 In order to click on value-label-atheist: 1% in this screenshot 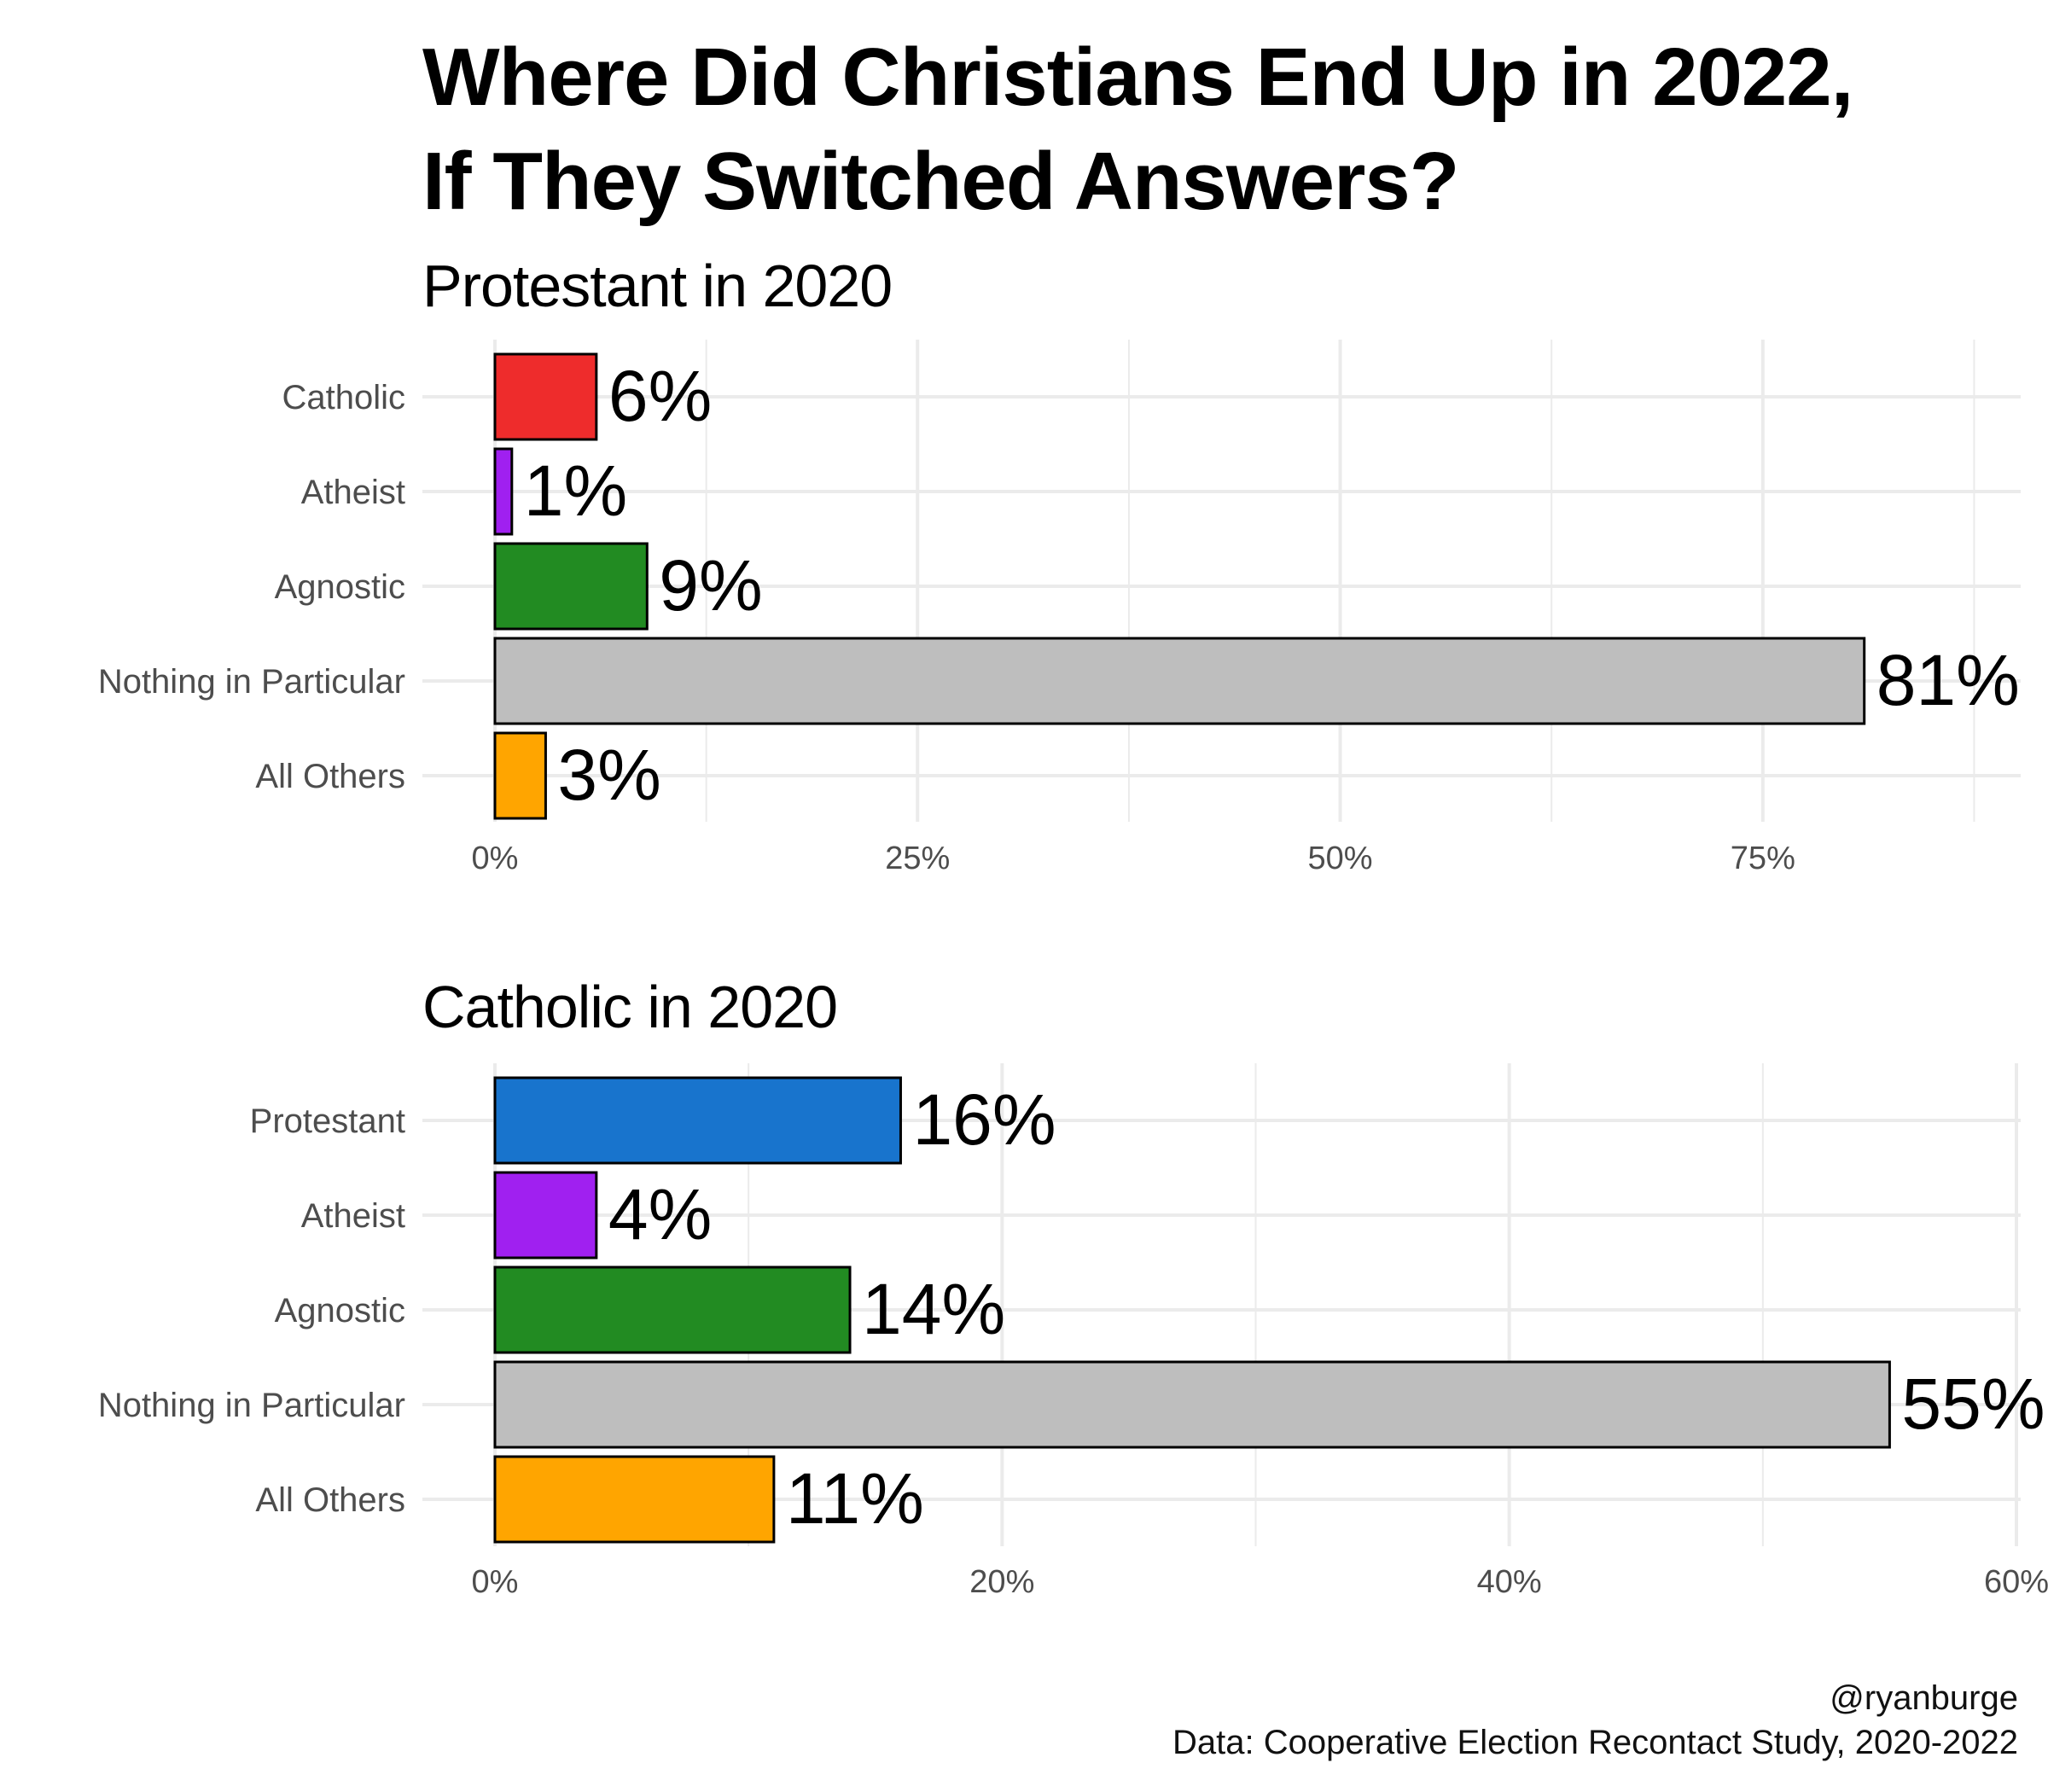, I will do `click(575, 491)`.